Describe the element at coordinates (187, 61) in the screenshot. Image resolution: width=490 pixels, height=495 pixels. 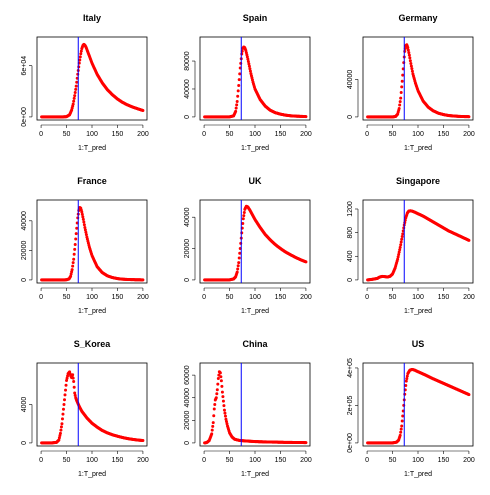
I see `y-tick-label: 80000` at that location.